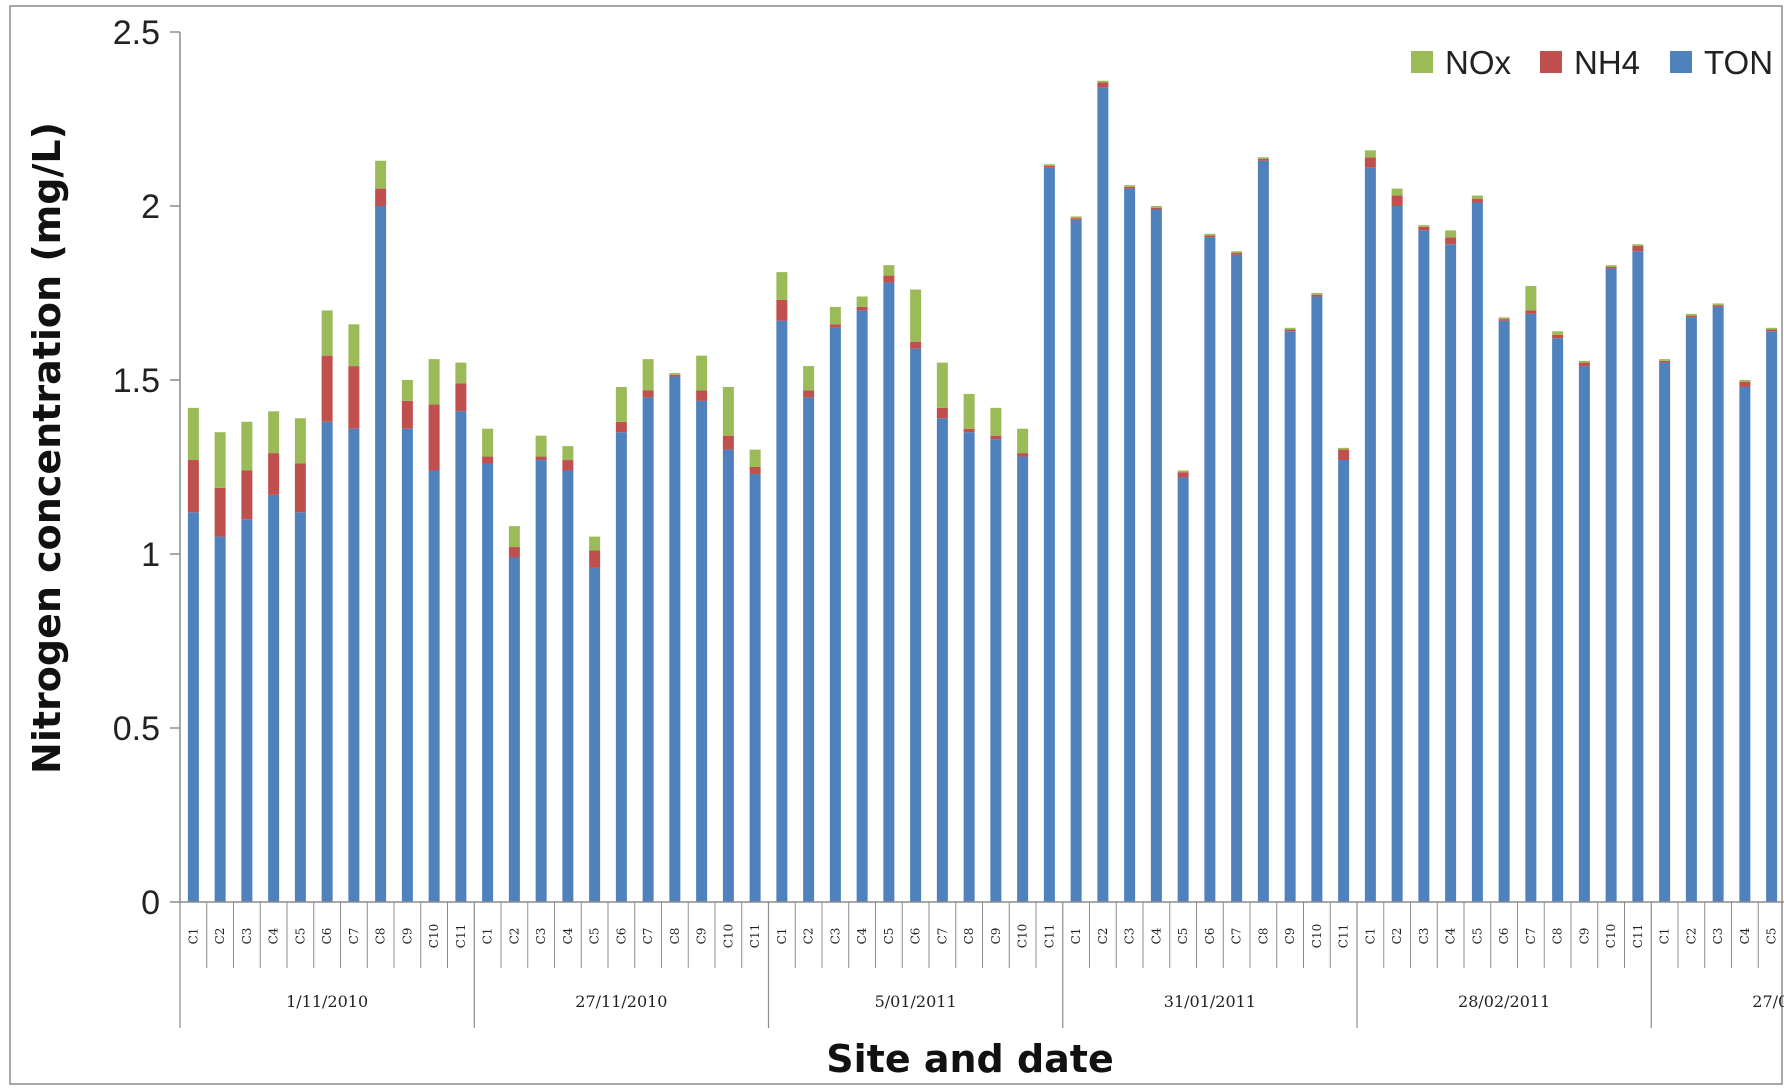 Image resolution: width=1784 pixels, height=1088 pixels. Describe the element at coordinates (782, 936) in the screenshot. I see `x-tick-label: C1` at that location.